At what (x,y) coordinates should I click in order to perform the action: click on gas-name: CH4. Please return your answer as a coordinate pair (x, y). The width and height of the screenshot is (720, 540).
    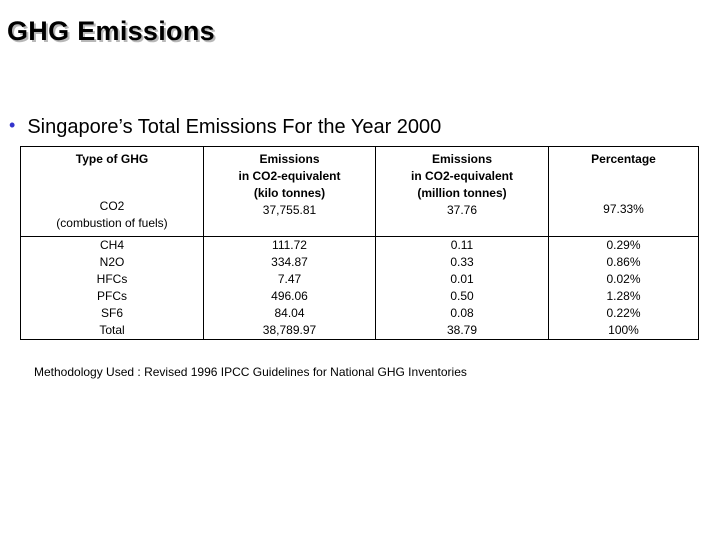
    Looking at the image, I should click on (111, 245).